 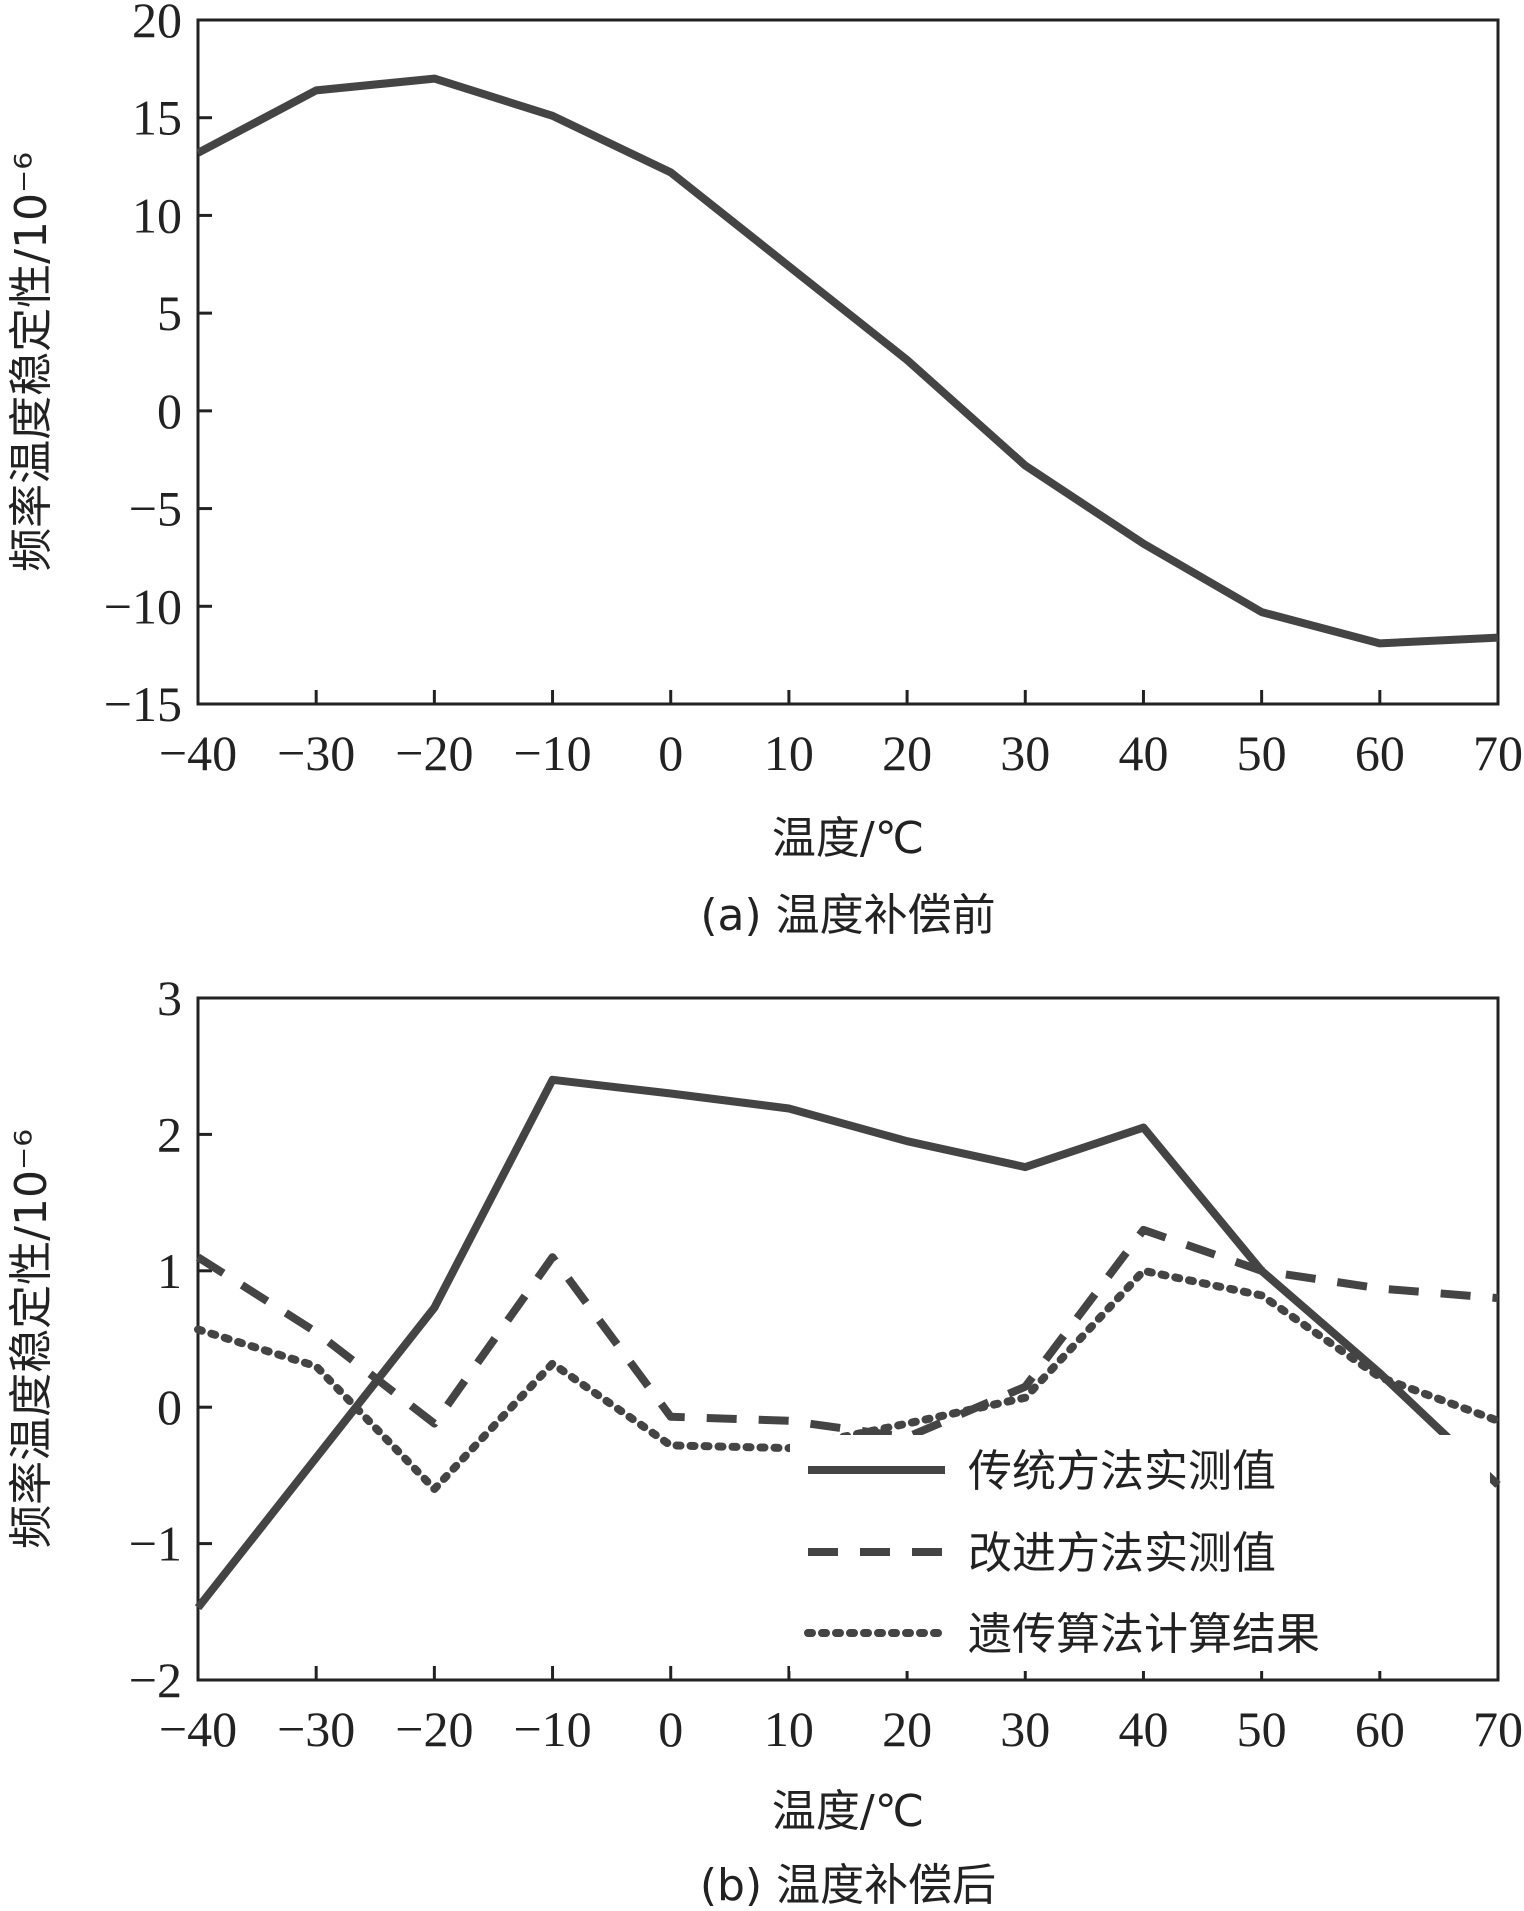 I want to click on y-tick-label: 1, so click(x=169, y=1271).